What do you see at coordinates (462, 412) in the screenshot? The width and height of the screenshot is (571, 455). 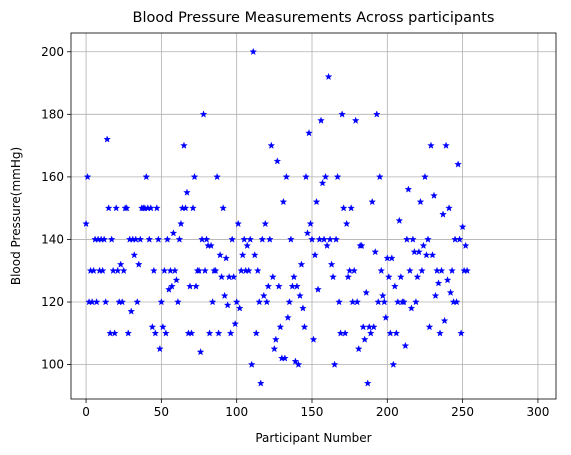 I see `x-tick-label: 250` at bounding box center [462, 412].